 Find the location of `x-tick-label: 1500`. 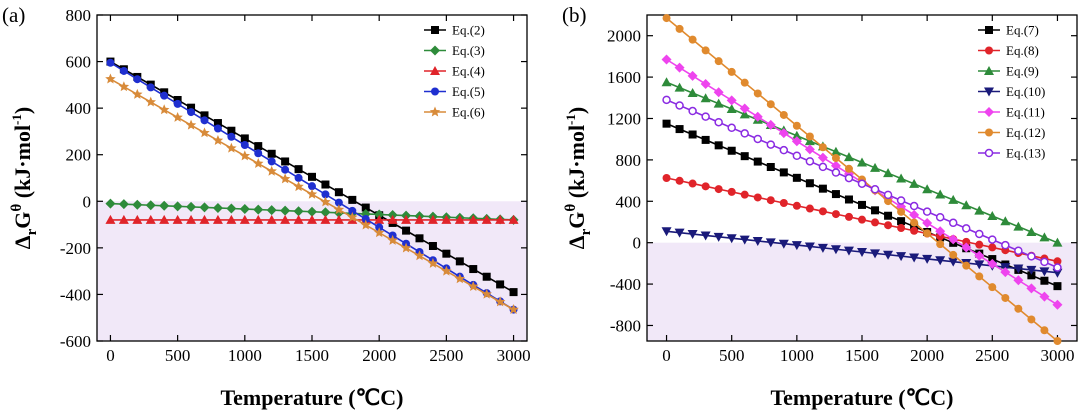

x-tick-label: 1500 is located at coordinates (312, 355).